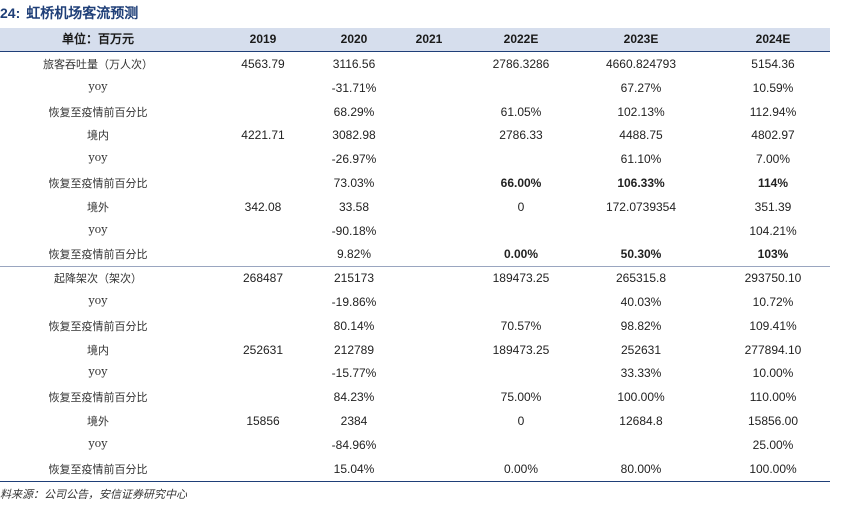  I want to click on table-cell: 10.59%, so click(773, 87).